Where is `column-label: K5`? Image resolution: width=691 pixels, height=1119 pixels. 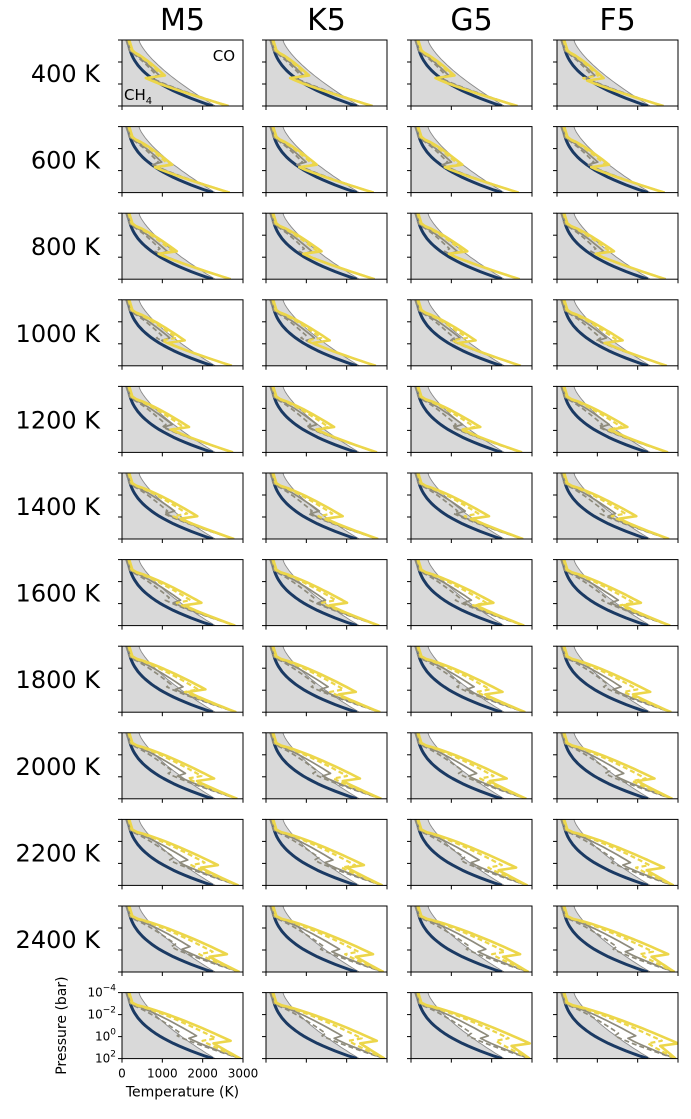 column-label: K5 is located at coordinates (326, 20).